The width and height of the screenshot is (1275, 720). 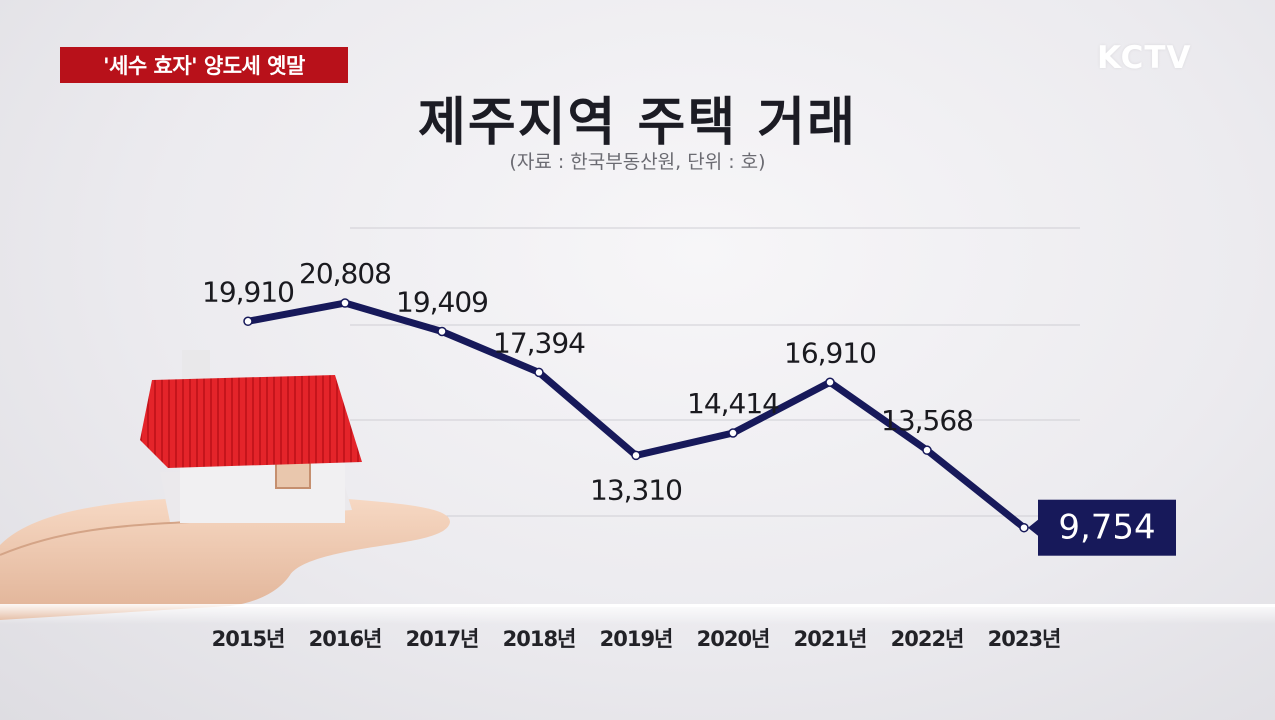 I want to click on data-label: 19,409, so click(x=442, y=301).